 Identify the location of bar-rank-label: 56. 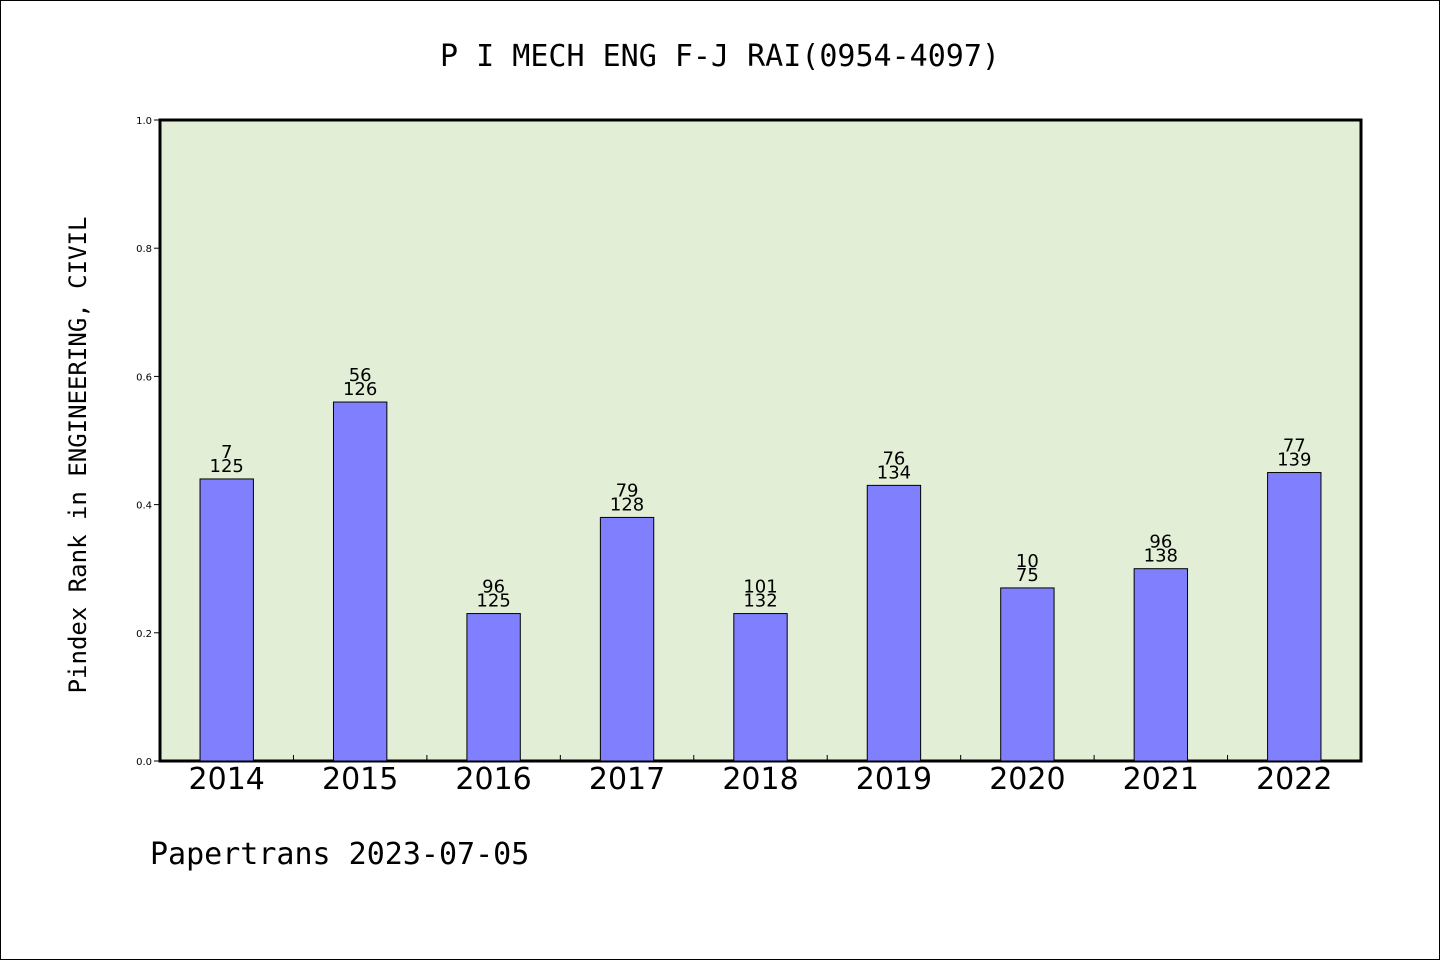
(360, 375).